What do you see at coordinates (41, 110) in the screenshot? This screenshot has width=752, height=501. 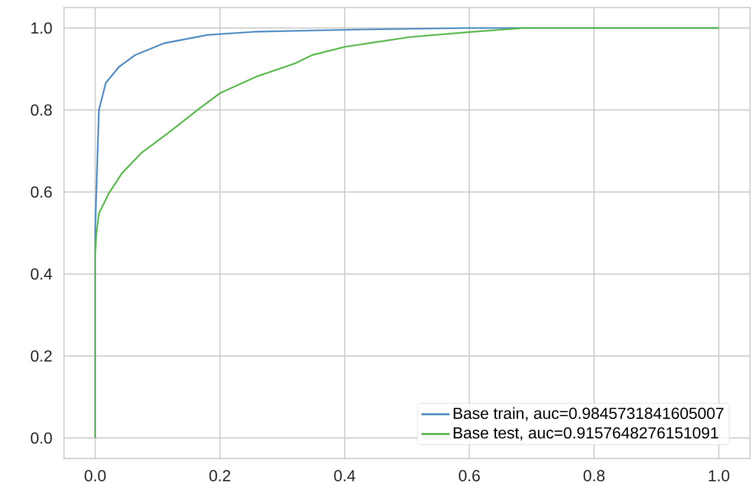 I see `y-tick-label: 0.8` at bounding box center [41, 110].